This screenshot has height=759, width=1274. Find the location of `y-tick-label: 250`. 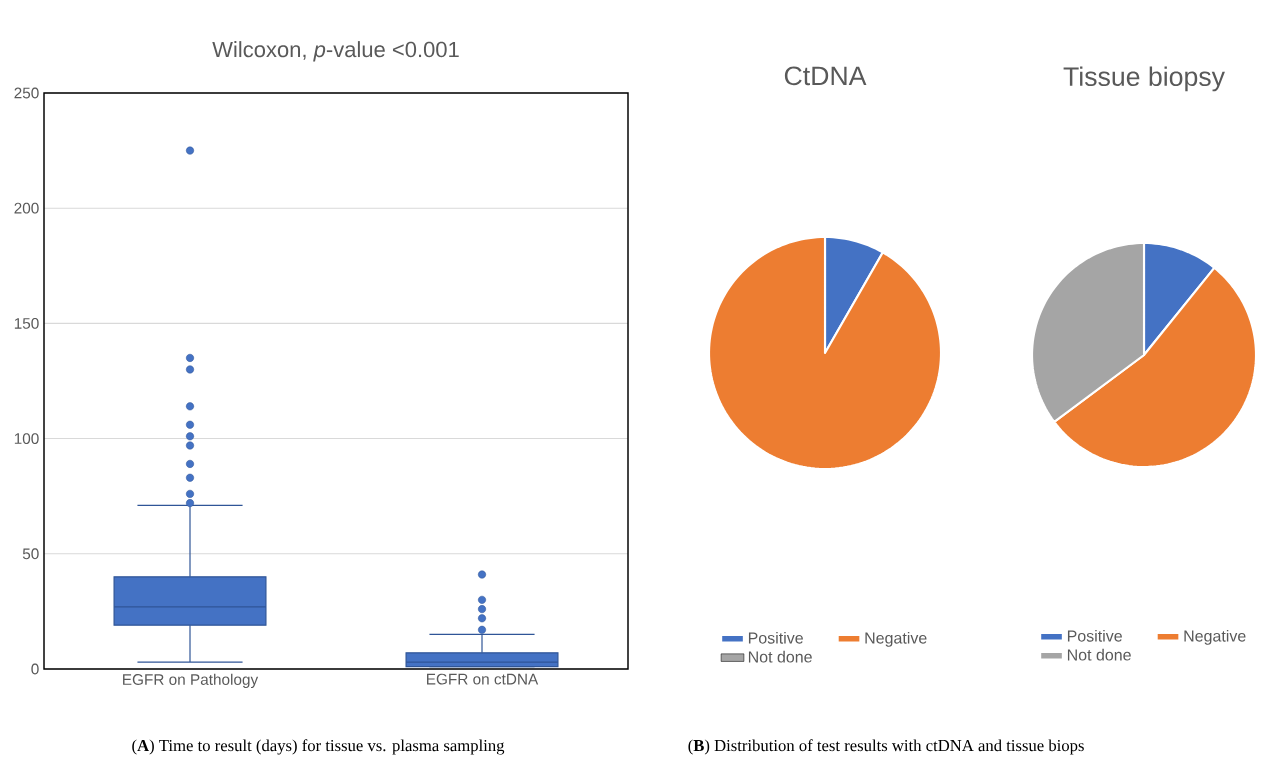

y-tick-label: 250 is located at coordinates (26, 93).